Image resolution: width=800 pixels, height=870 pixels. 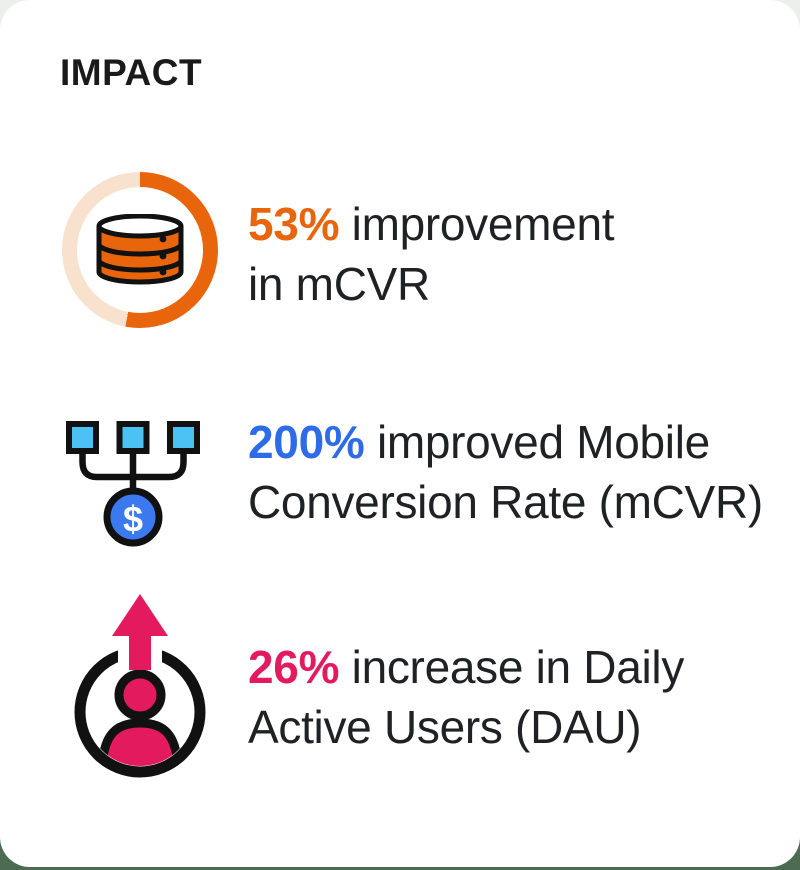 What do you see at coordinates (140, 632) in the screenshot?
I see `up-arrow-icon` at bounding box center [140, 632].